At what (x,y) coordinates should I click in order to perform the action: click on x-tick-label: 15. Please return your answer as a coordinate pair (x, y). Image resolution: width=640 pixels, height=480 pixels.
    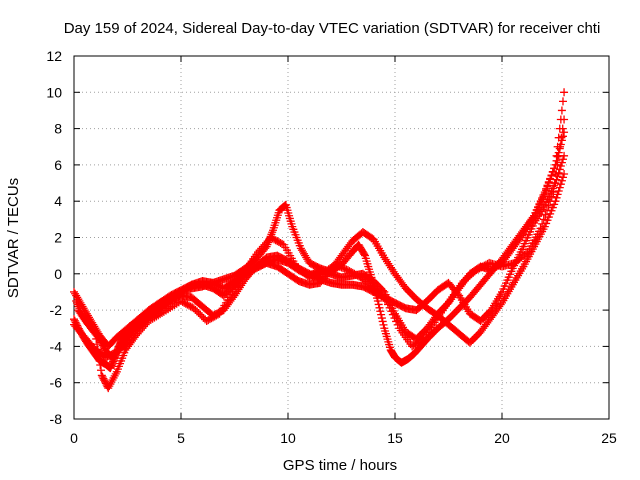
    Looking at the image, I should click on (395, 438).